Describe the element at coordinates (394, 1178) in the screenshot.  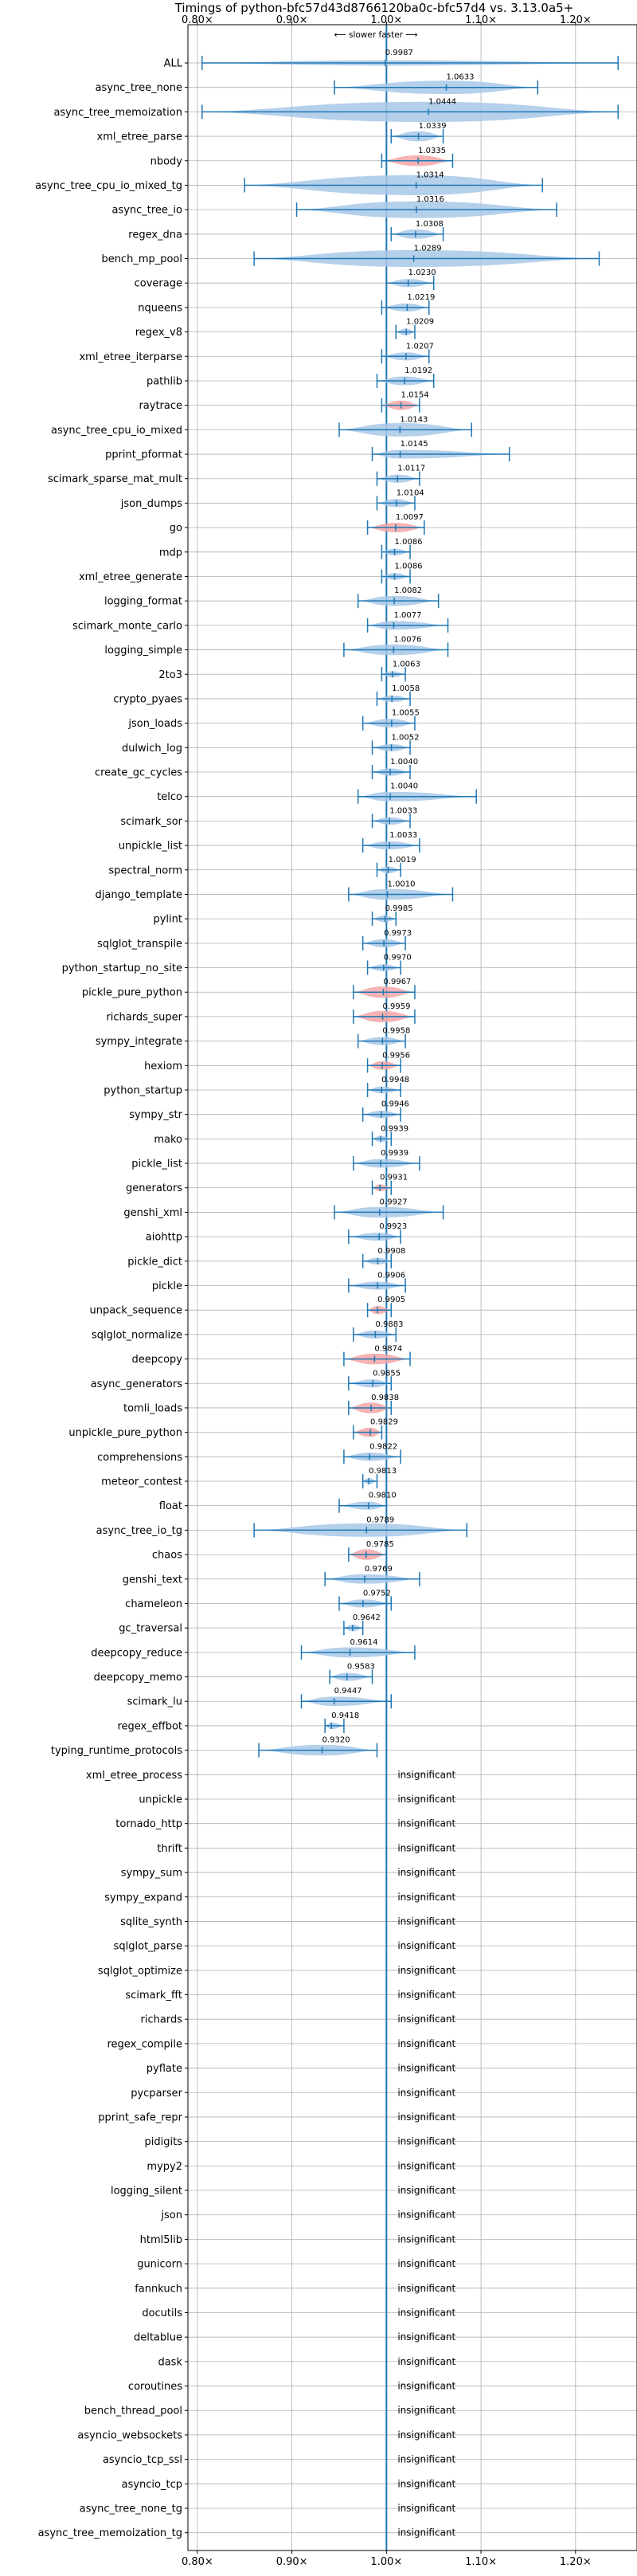
I see `value-label: 0.9931` at that location.